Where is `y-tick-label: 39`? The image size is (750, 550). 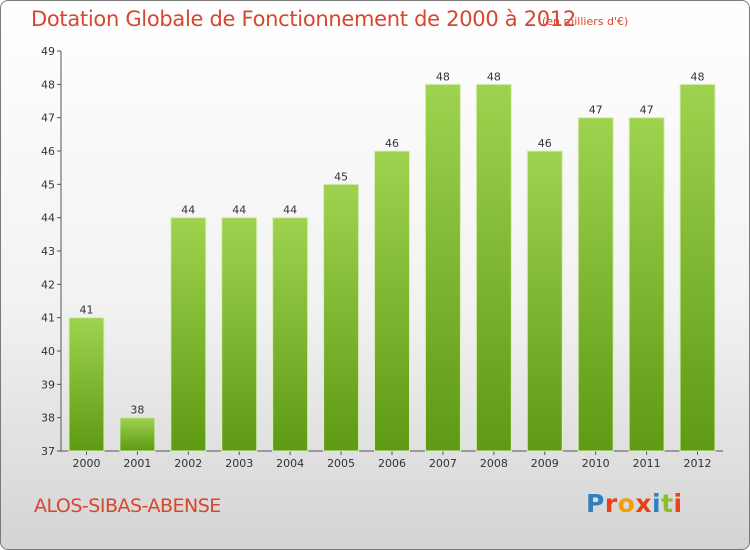
y-tick-label: 39 is located at coordinates (48, 384).